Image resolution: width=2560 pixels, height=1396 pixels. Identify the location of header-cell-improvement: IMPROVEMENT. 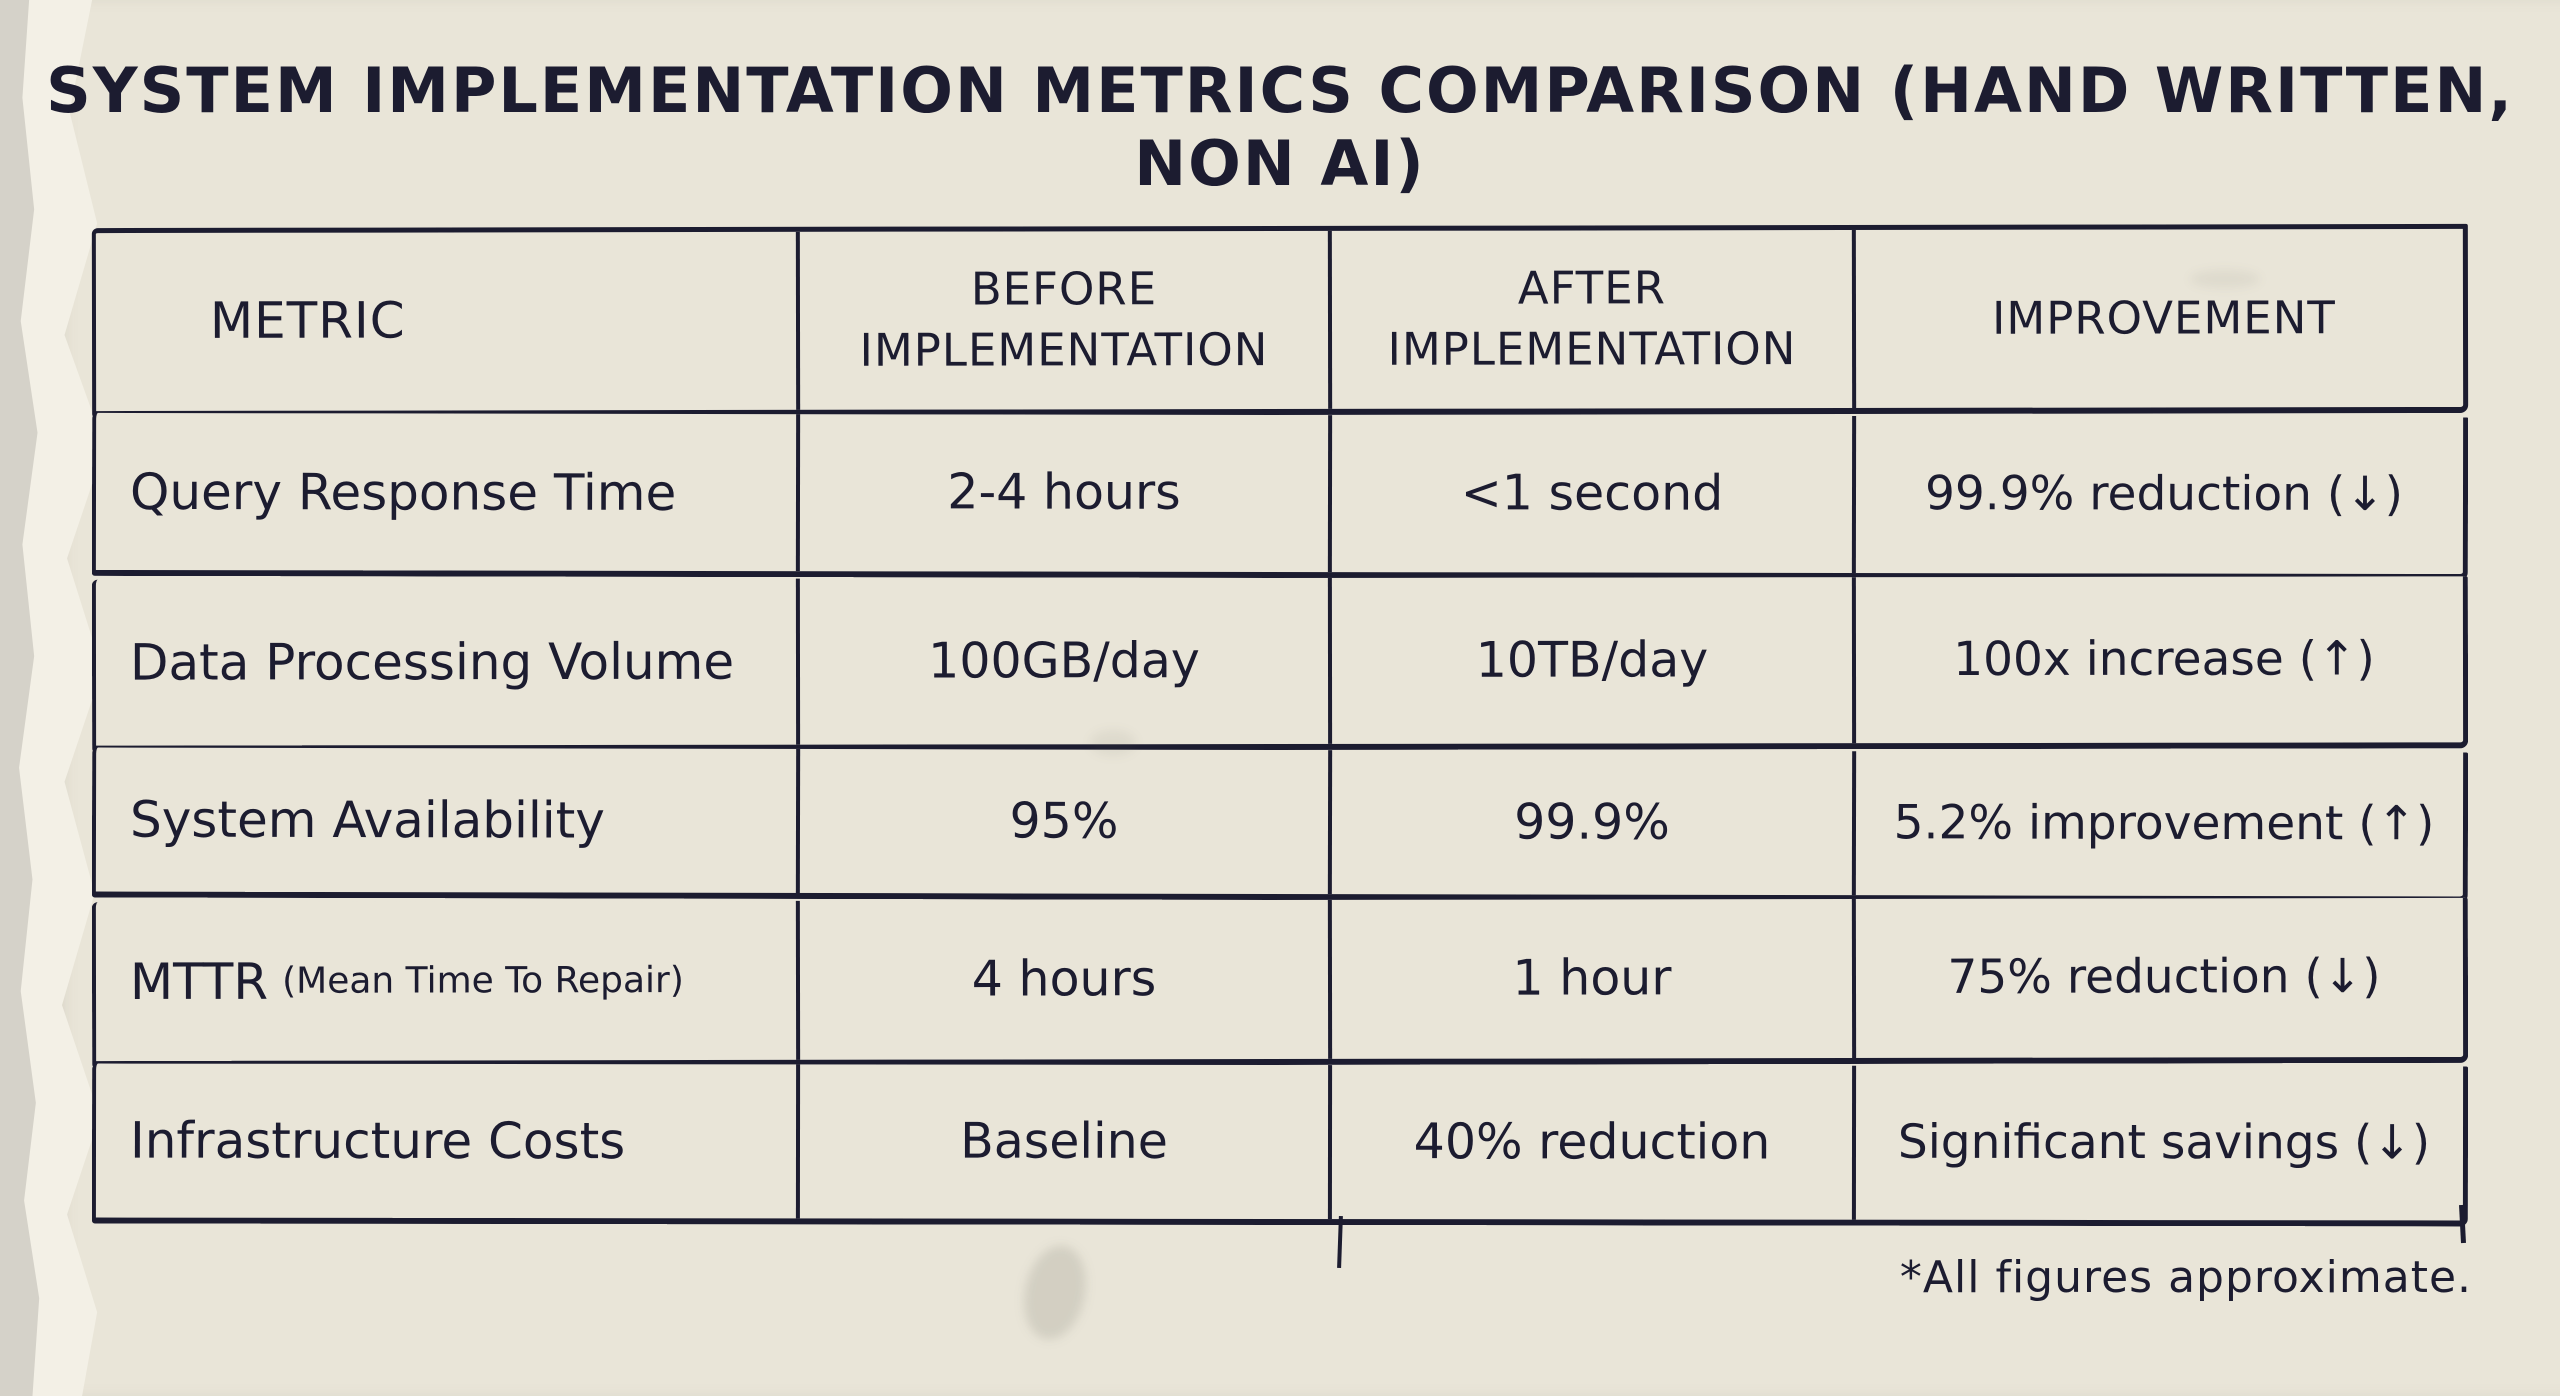
(2164, 318).